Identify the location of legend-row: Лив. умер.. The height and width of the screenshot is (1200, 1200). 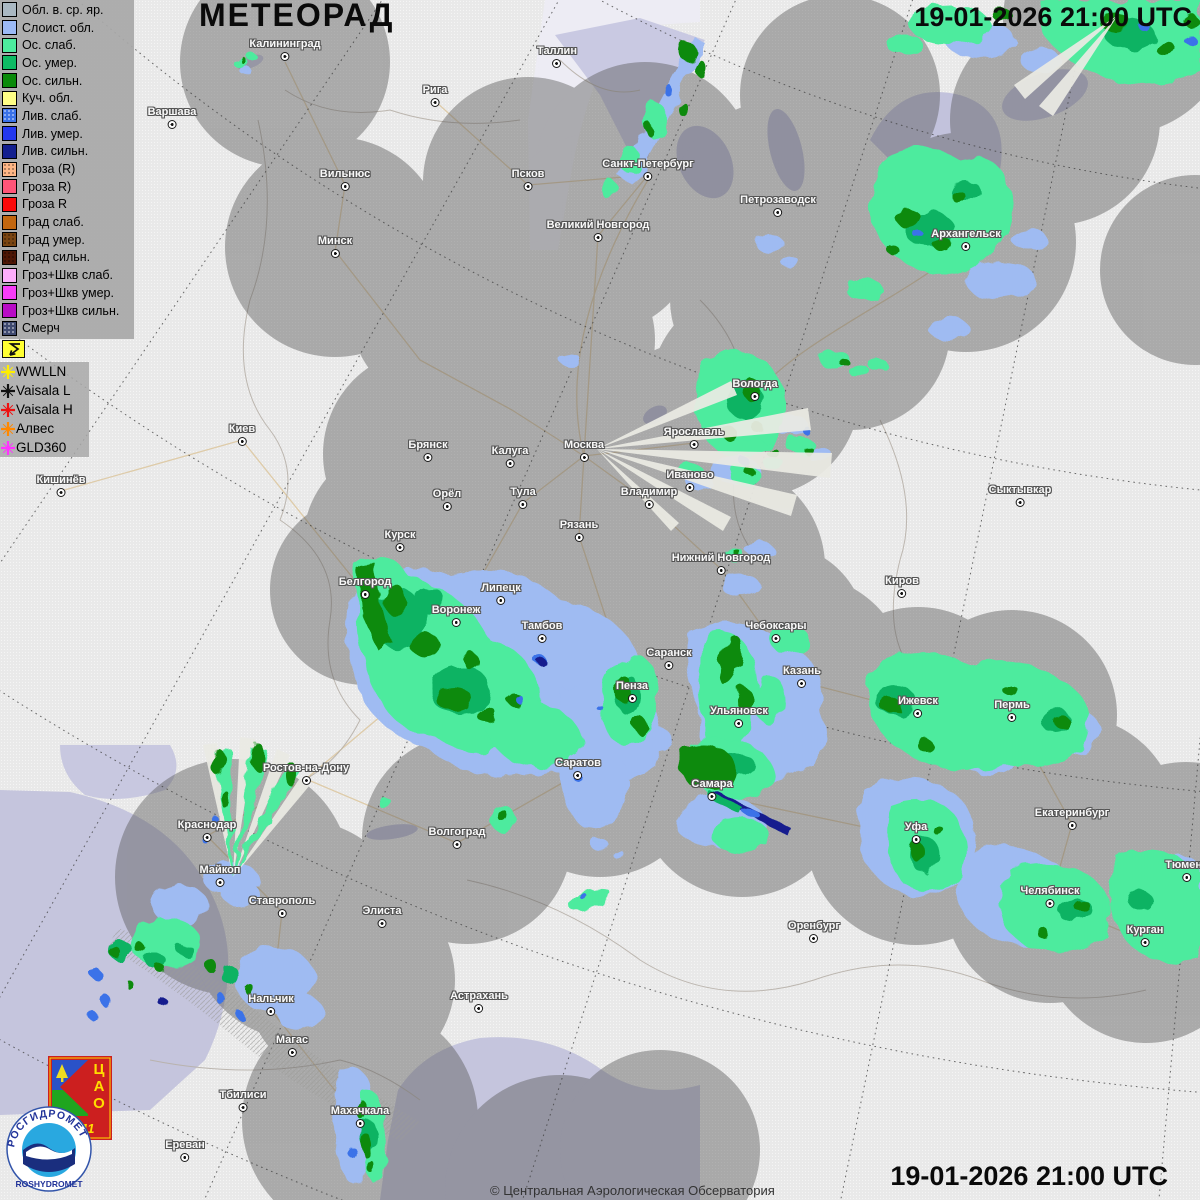
(67, 134).